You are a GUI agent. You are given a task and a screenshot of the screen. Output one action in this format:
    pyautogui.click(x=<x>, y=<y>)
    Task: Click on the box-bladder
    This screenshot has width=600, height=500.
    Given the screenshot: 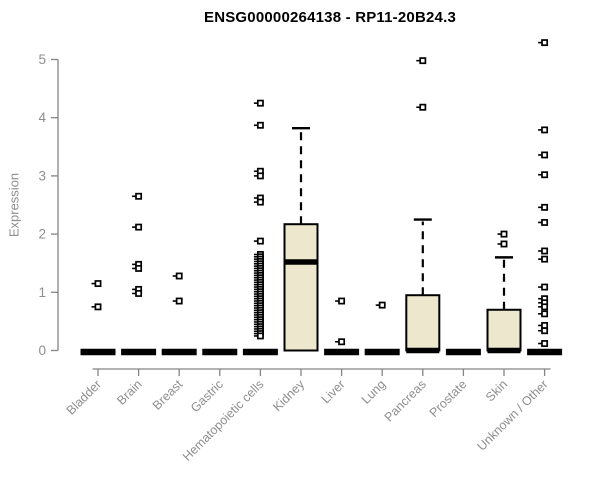 What is the action you would take?
    pyautogui.click(x=98, y=318)
    